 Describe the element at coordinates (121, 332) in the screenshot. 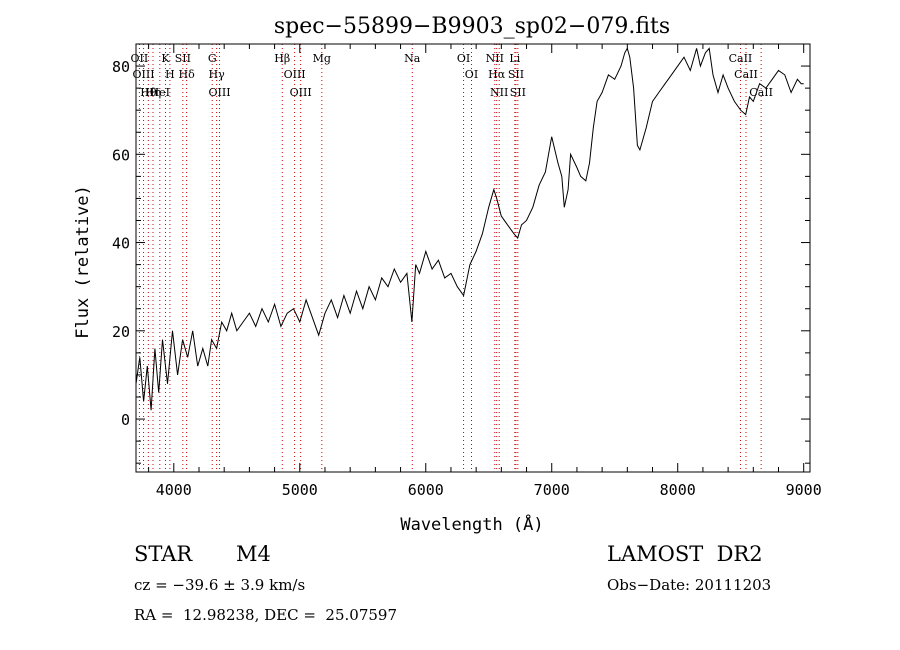

I see `y-tick-label: 20` at that location.